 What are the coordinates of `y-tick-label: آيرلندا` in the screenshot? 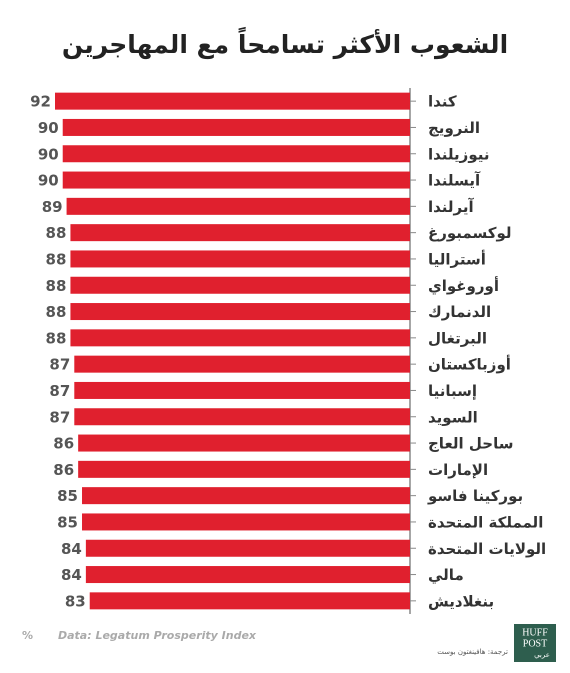 It's located at (451, 207).